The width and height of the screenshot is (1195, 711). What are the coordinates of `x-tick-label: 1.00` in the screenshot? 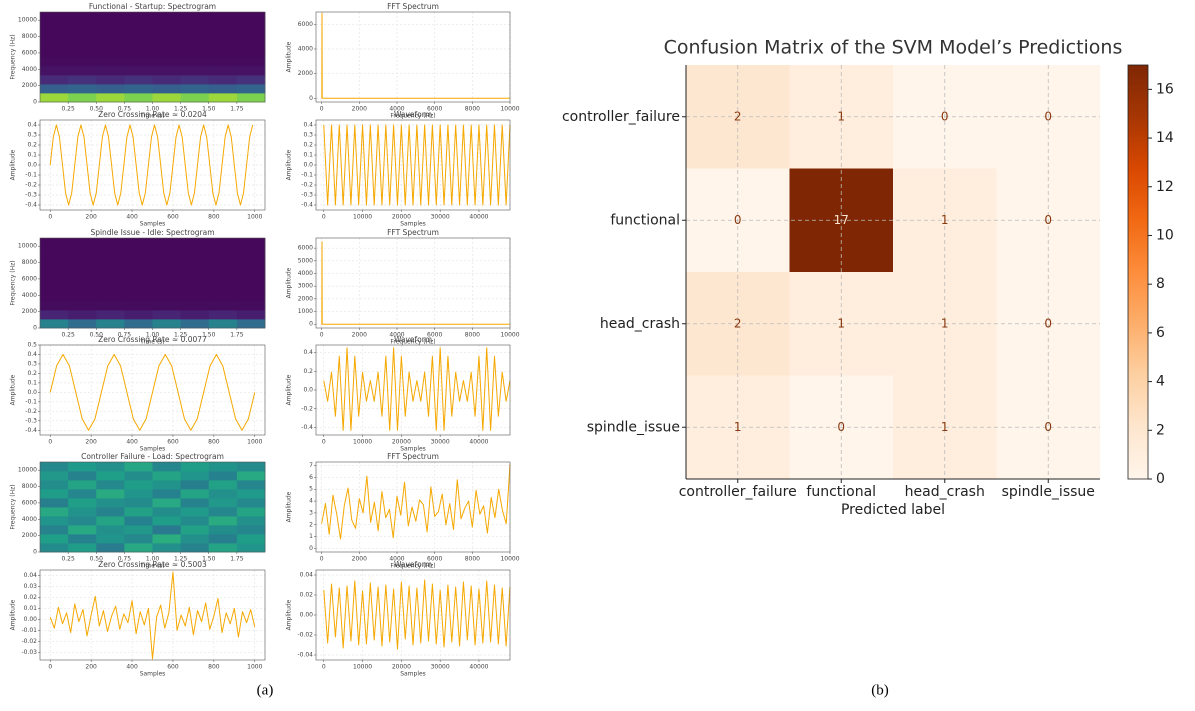 It's located at (153, 109).